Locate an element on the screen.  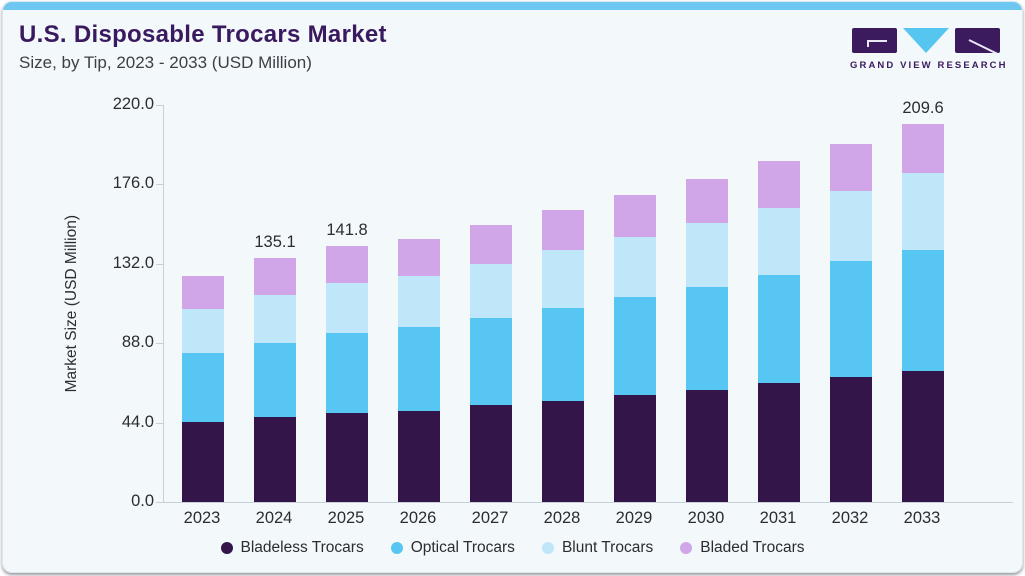
segment-blunt-trocars-2027 is located at coordinates (491, 290).